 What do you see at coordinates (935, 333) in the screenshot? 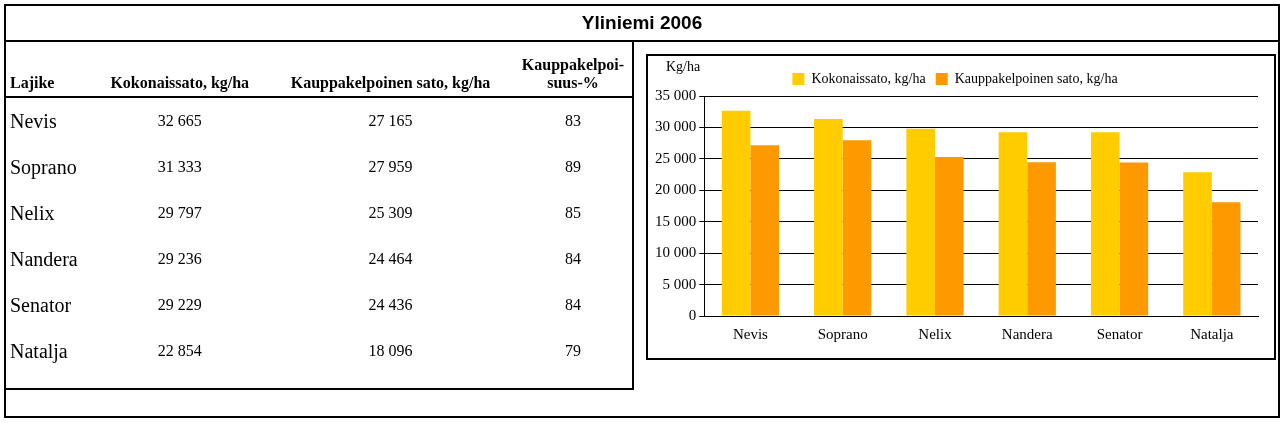
I see `x-tick-label: Nelix` at bounding box center [935, 333].